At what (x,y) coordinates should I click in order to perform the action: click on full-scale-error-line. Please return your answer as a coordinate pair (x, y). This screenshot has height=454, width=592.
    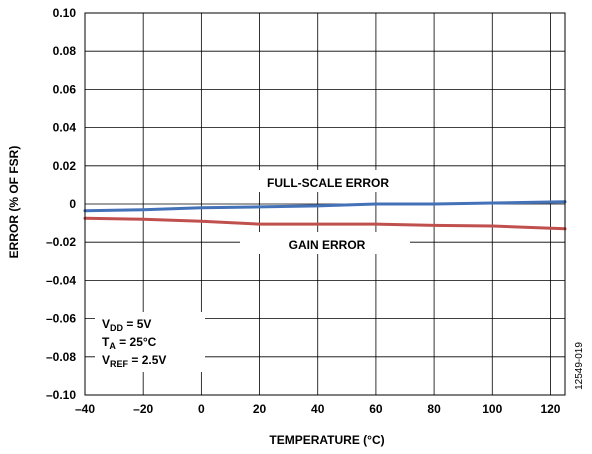
    Looking at the image, I should click on (325, 206).